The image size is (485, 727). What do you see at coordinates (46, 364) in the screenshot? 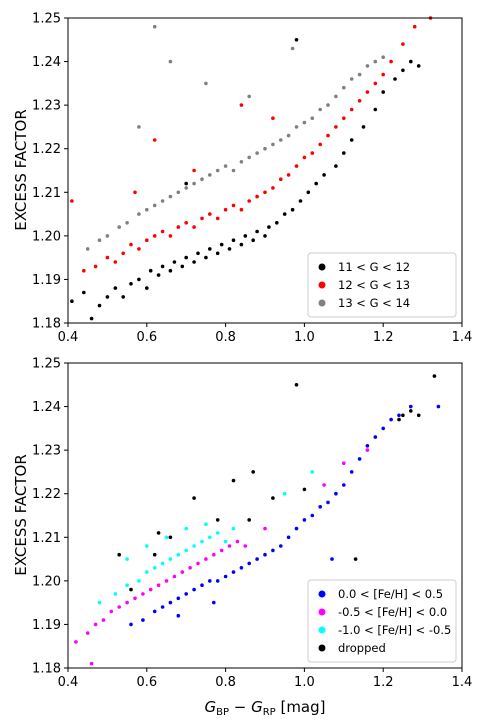
I see `y-tick-label-7: 1.25` at bounding box center [46, 364].